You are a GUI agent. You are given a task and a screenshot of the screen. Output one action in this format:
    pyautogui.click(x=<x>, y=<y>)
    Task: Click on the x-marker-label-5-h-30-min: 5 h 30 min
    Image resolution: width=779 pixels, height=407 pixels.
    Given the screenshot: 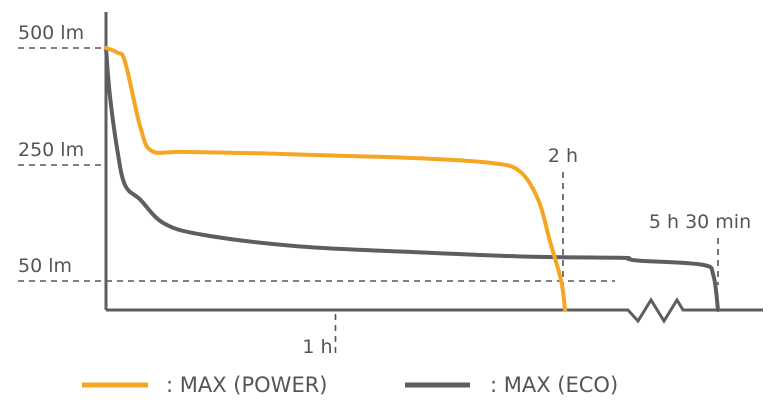 What is the action you would take?
    pyautogui.click(x=700, y=222)
    